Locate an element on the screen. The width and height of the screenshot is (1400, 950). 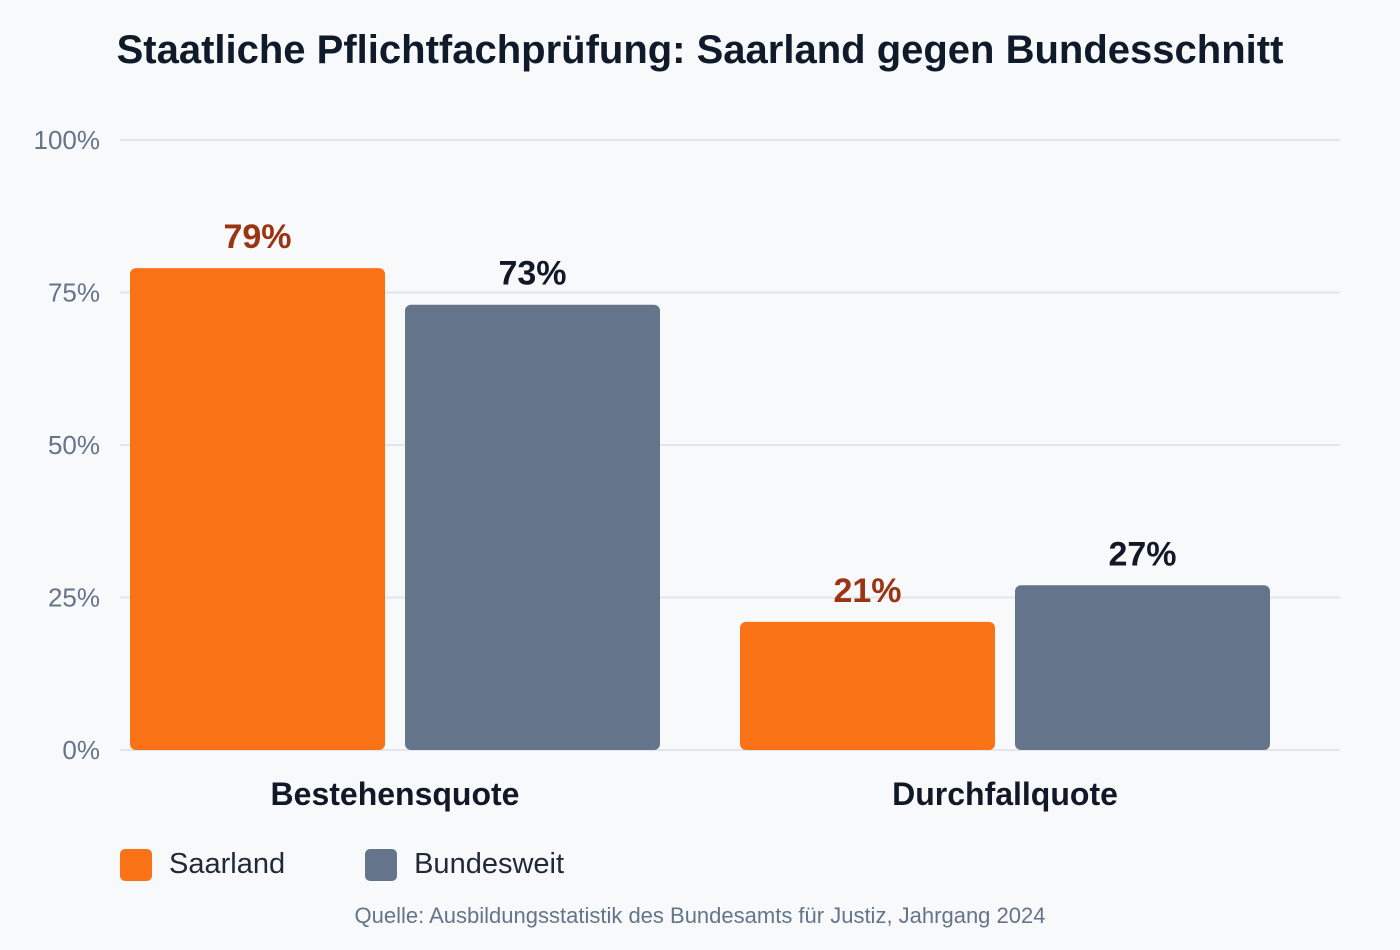
data-label-saarland: 79% is located at coordinates (257, 237).